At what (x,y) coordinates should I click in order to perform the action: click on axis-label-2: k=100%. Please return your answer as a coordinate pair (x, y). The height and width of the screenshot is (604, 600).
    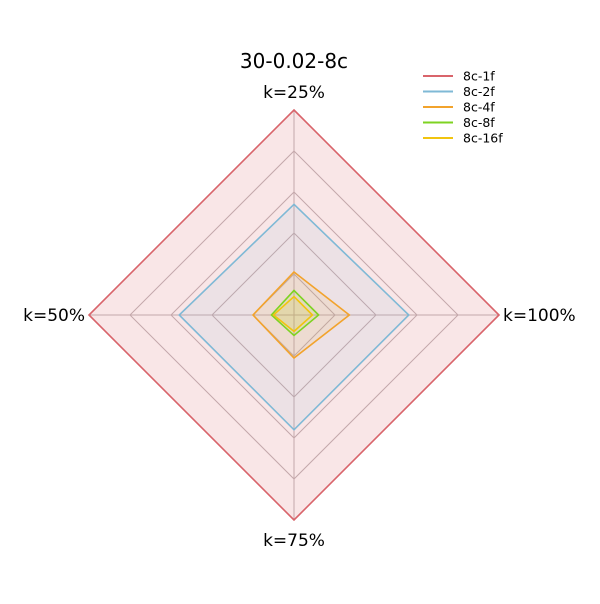
    Looking at the image, I should click on (539, 316).